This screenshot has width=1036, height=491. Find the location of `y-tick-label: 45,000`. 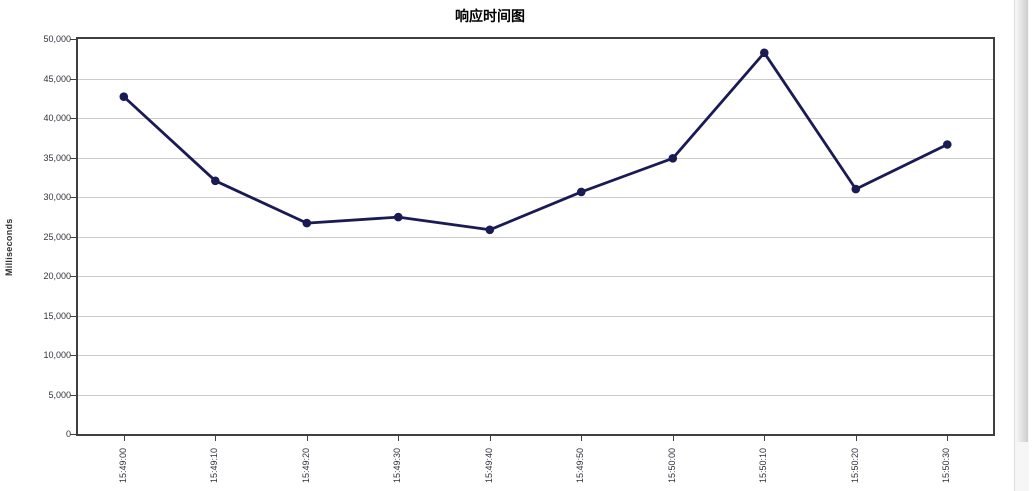

y-tick-label: 45,000 is located at coordinates (57, 78).